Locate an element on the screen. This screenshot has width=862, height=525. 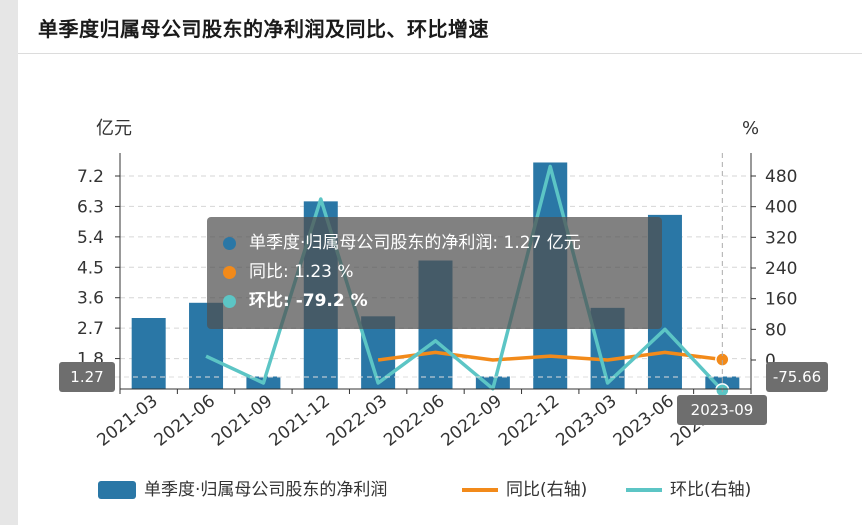
qoq-dot-icon is located at coordinates (229, 301).